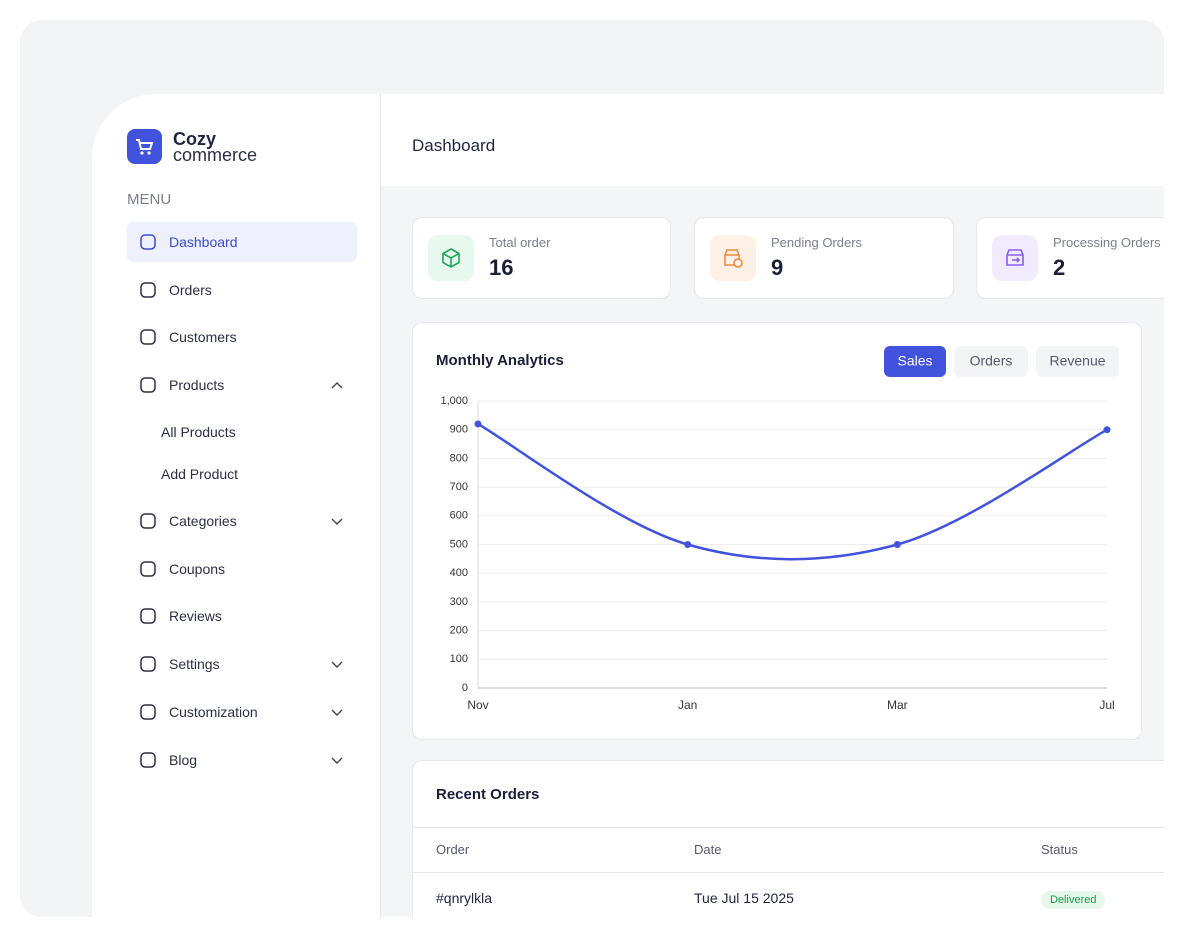 This screenshot has height=937, width=1184. Describe the element at coordinates (777, 267) in the screenshot. I see `stat-value: 9` at that location.